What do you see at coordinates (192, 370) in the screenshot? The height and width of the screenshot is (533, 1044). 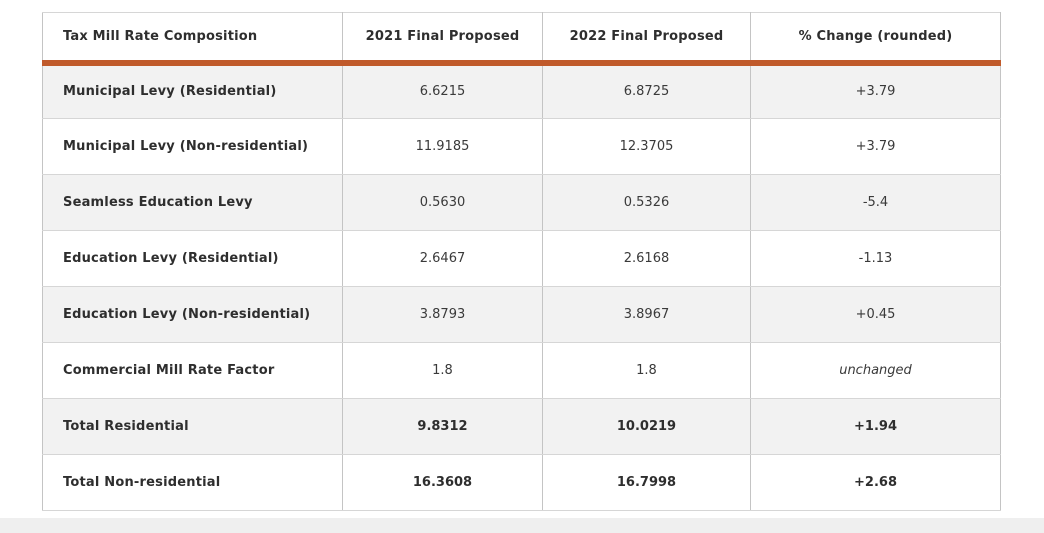 I see `row-label-cell: Commercial Mill Rate Factor` at bounding box center [192, 370].